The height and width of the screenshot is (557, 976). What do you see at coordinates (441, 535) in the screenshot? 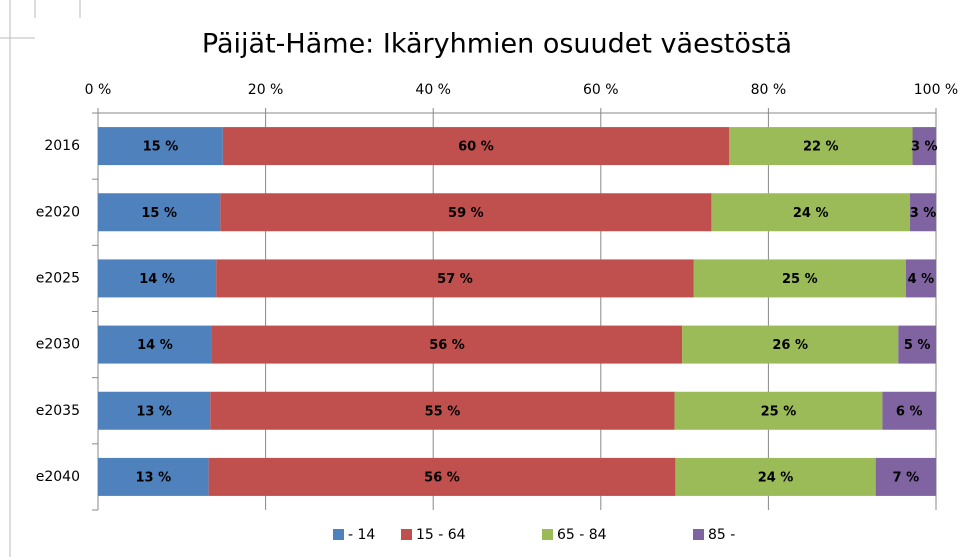
I see `legend-label: 15 - 64` at bounding box center [441, 535].